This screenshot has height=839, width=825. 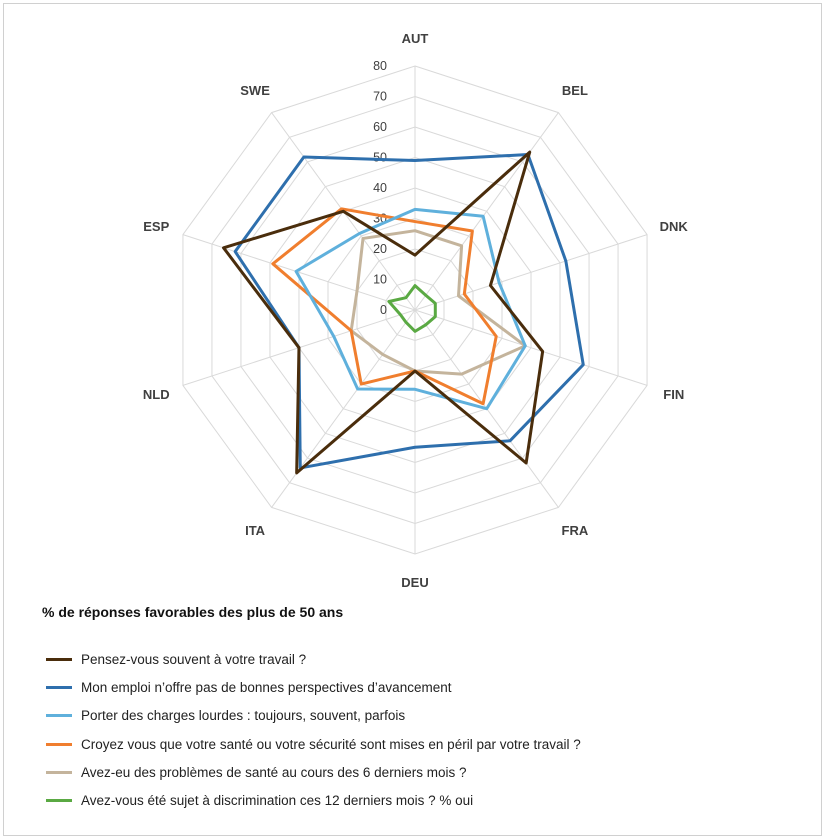 What do you see at coordinates (674, 226) in the screenshot?
I see `category-label-dnk: DNK` at bounding box center [674, 226].